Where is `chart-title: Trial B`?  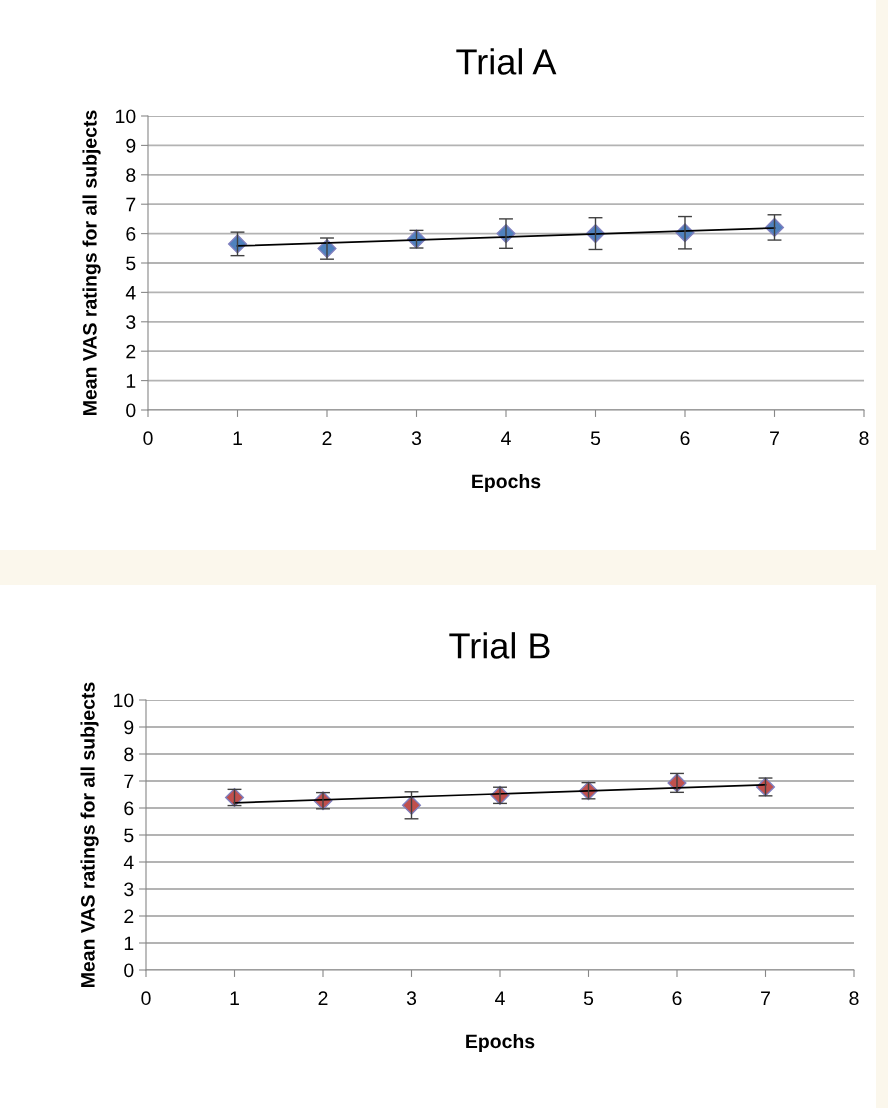
chart-title: Trial B is located at coordinates (499, 645).